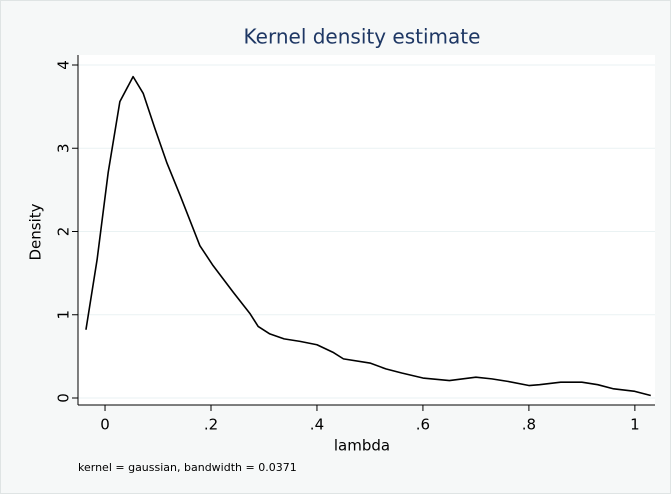 This screenshot has height=494, width=671. What do you see at coordinates (64, 65) in the screenshot?
I see `y-tick-label: 4` at bounding box center [64, 65].